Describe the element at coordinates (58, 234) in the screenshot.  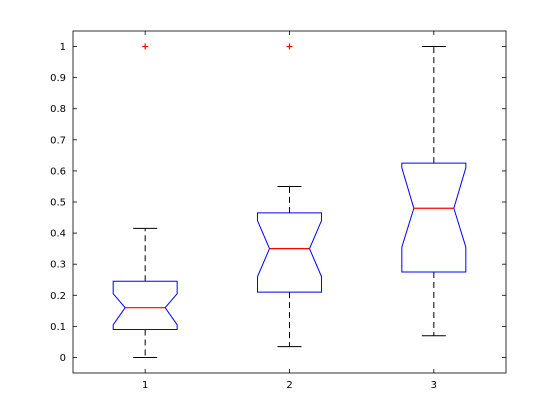
I see `y-tick-label: 0.4` at that location.